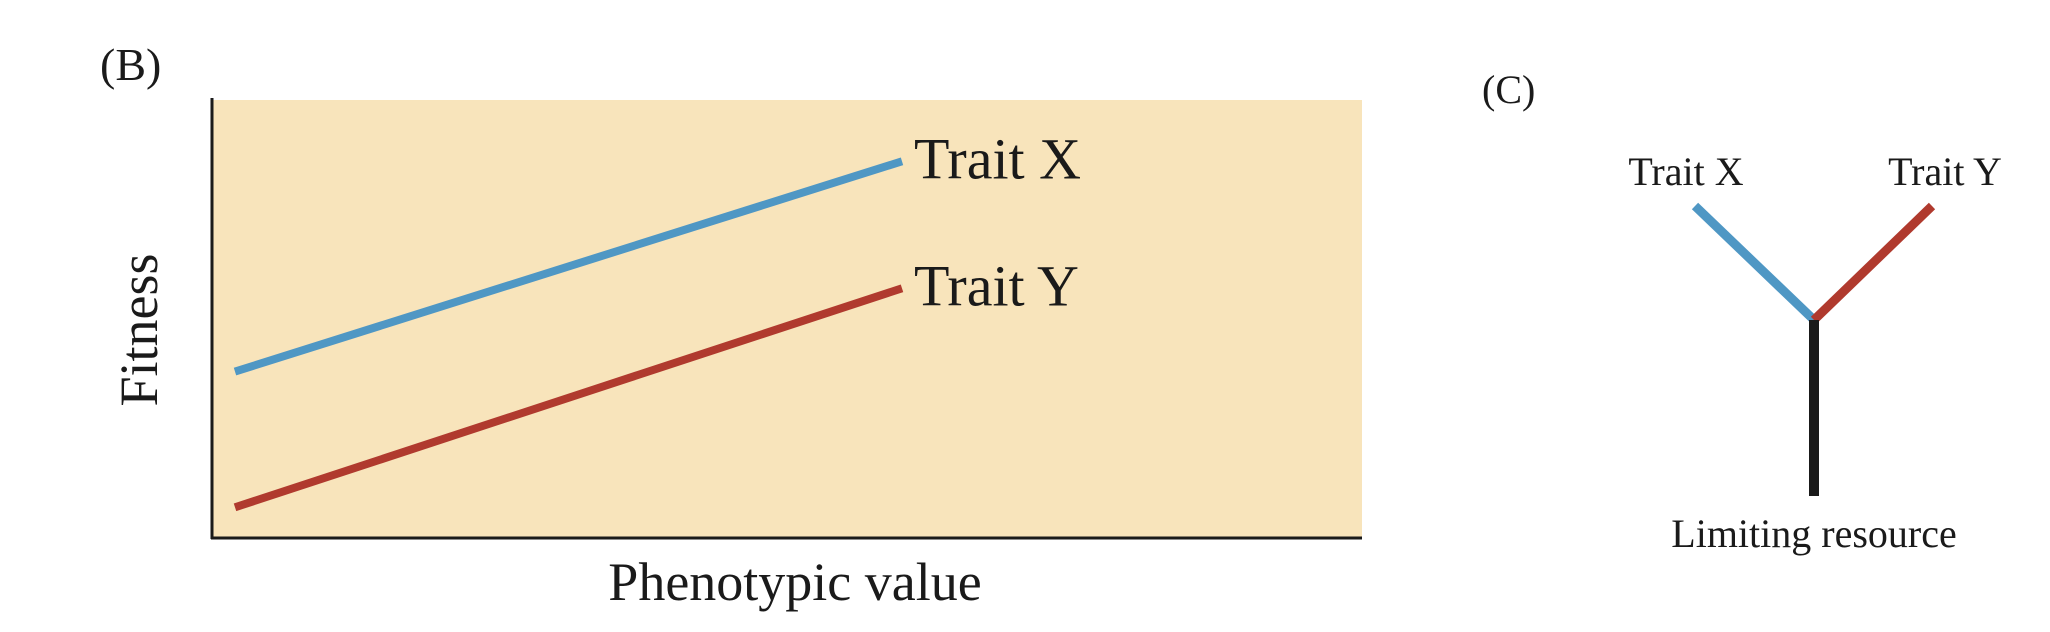 The height and width of the screenshot is (632, 2050). What do you see at coordinates (794, 582) in the screenshot?
I see `x-axis-label: Phenotypic value` at bounding box center [794, 582].